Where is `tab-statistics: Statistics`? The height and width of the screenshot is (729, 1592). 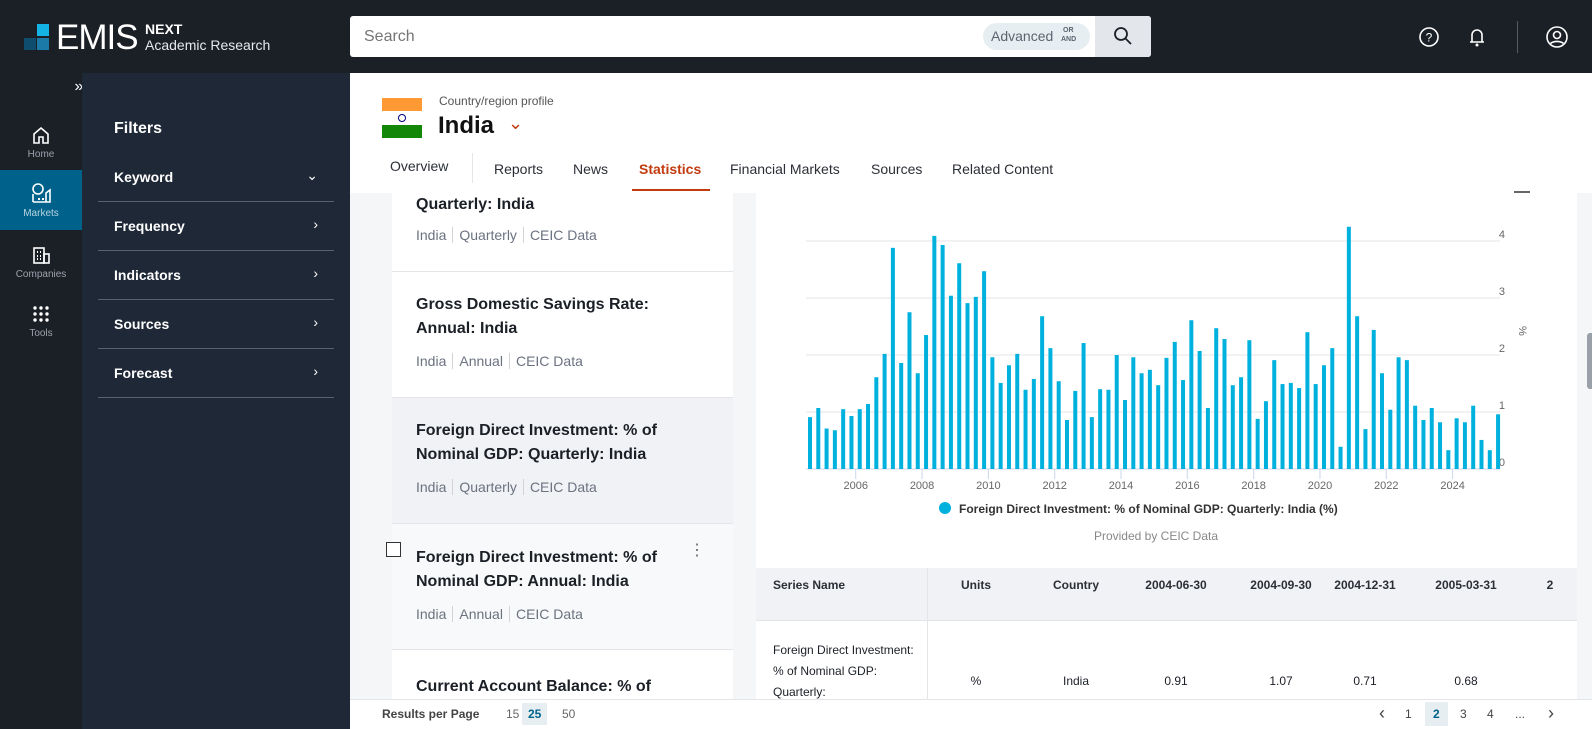 tab-statistics: Statistics is located at coordinates (670, 169).